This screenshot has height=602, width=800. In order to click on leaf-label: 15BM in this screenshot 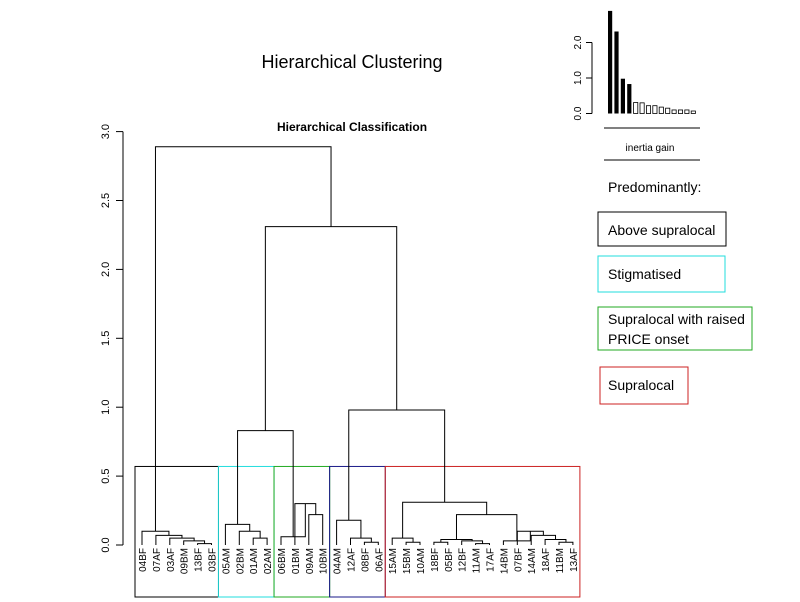, I will do `click(407, 561)`.